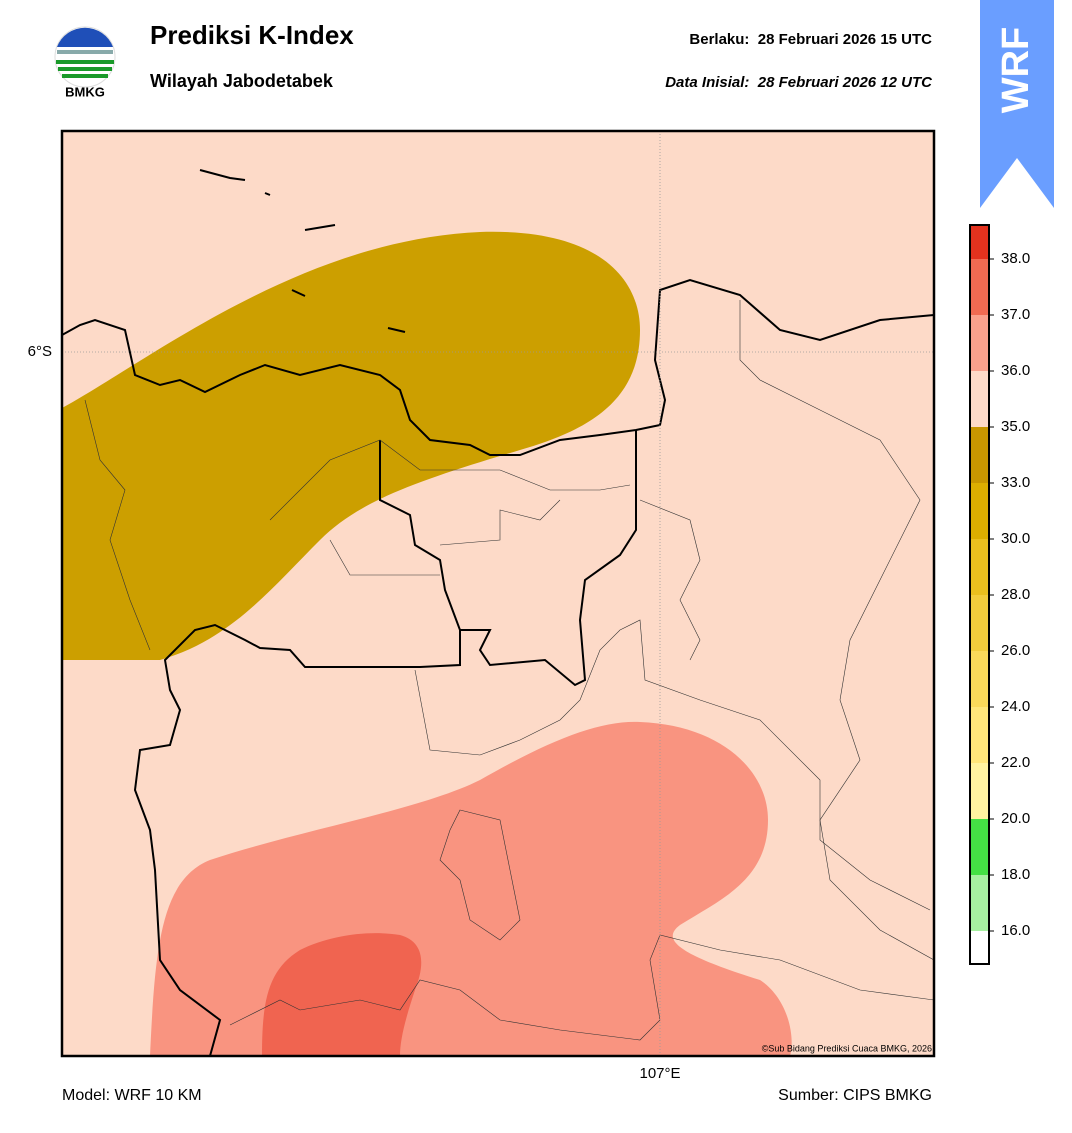 This screenshot has height=1133, width=1072. Describe the element at coordinates (252, 35) in the screenshot. I see `title: Prediksi K-Index` at that location.